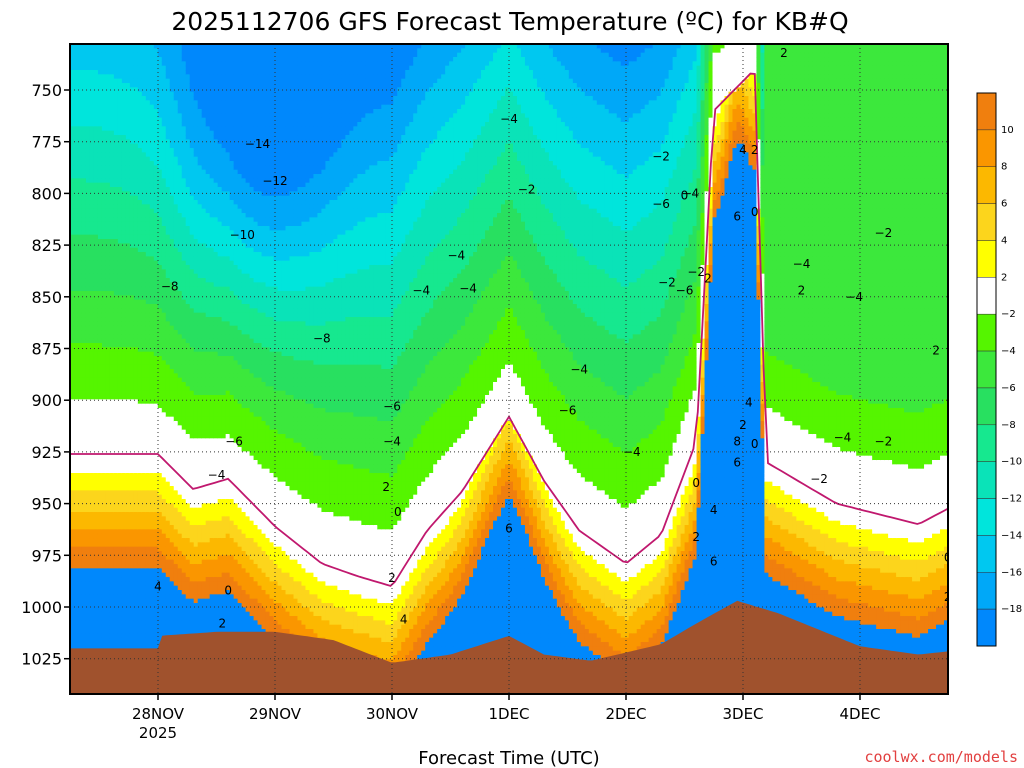 Image resolution: width=1024 pixels, height=768 pixels. Describe the element at coordinates (1004, 167) in the screenshot. I see `colorbar-tick-label: 8` at that location.